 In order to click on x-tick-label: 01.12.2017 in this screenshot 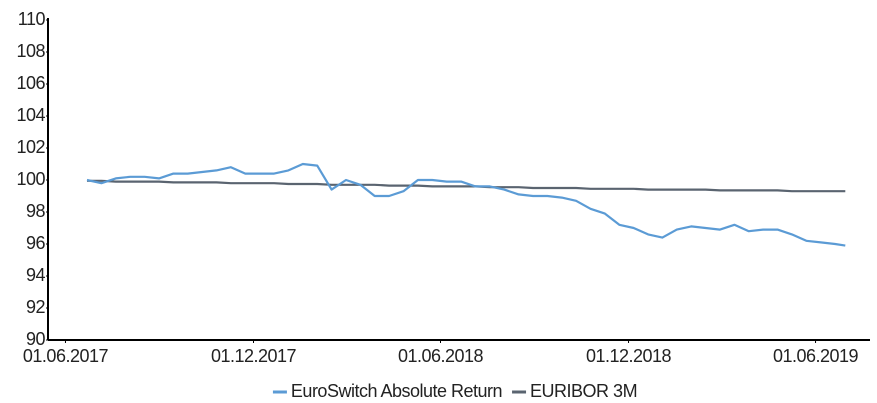, I will do `click(254, 356)`.